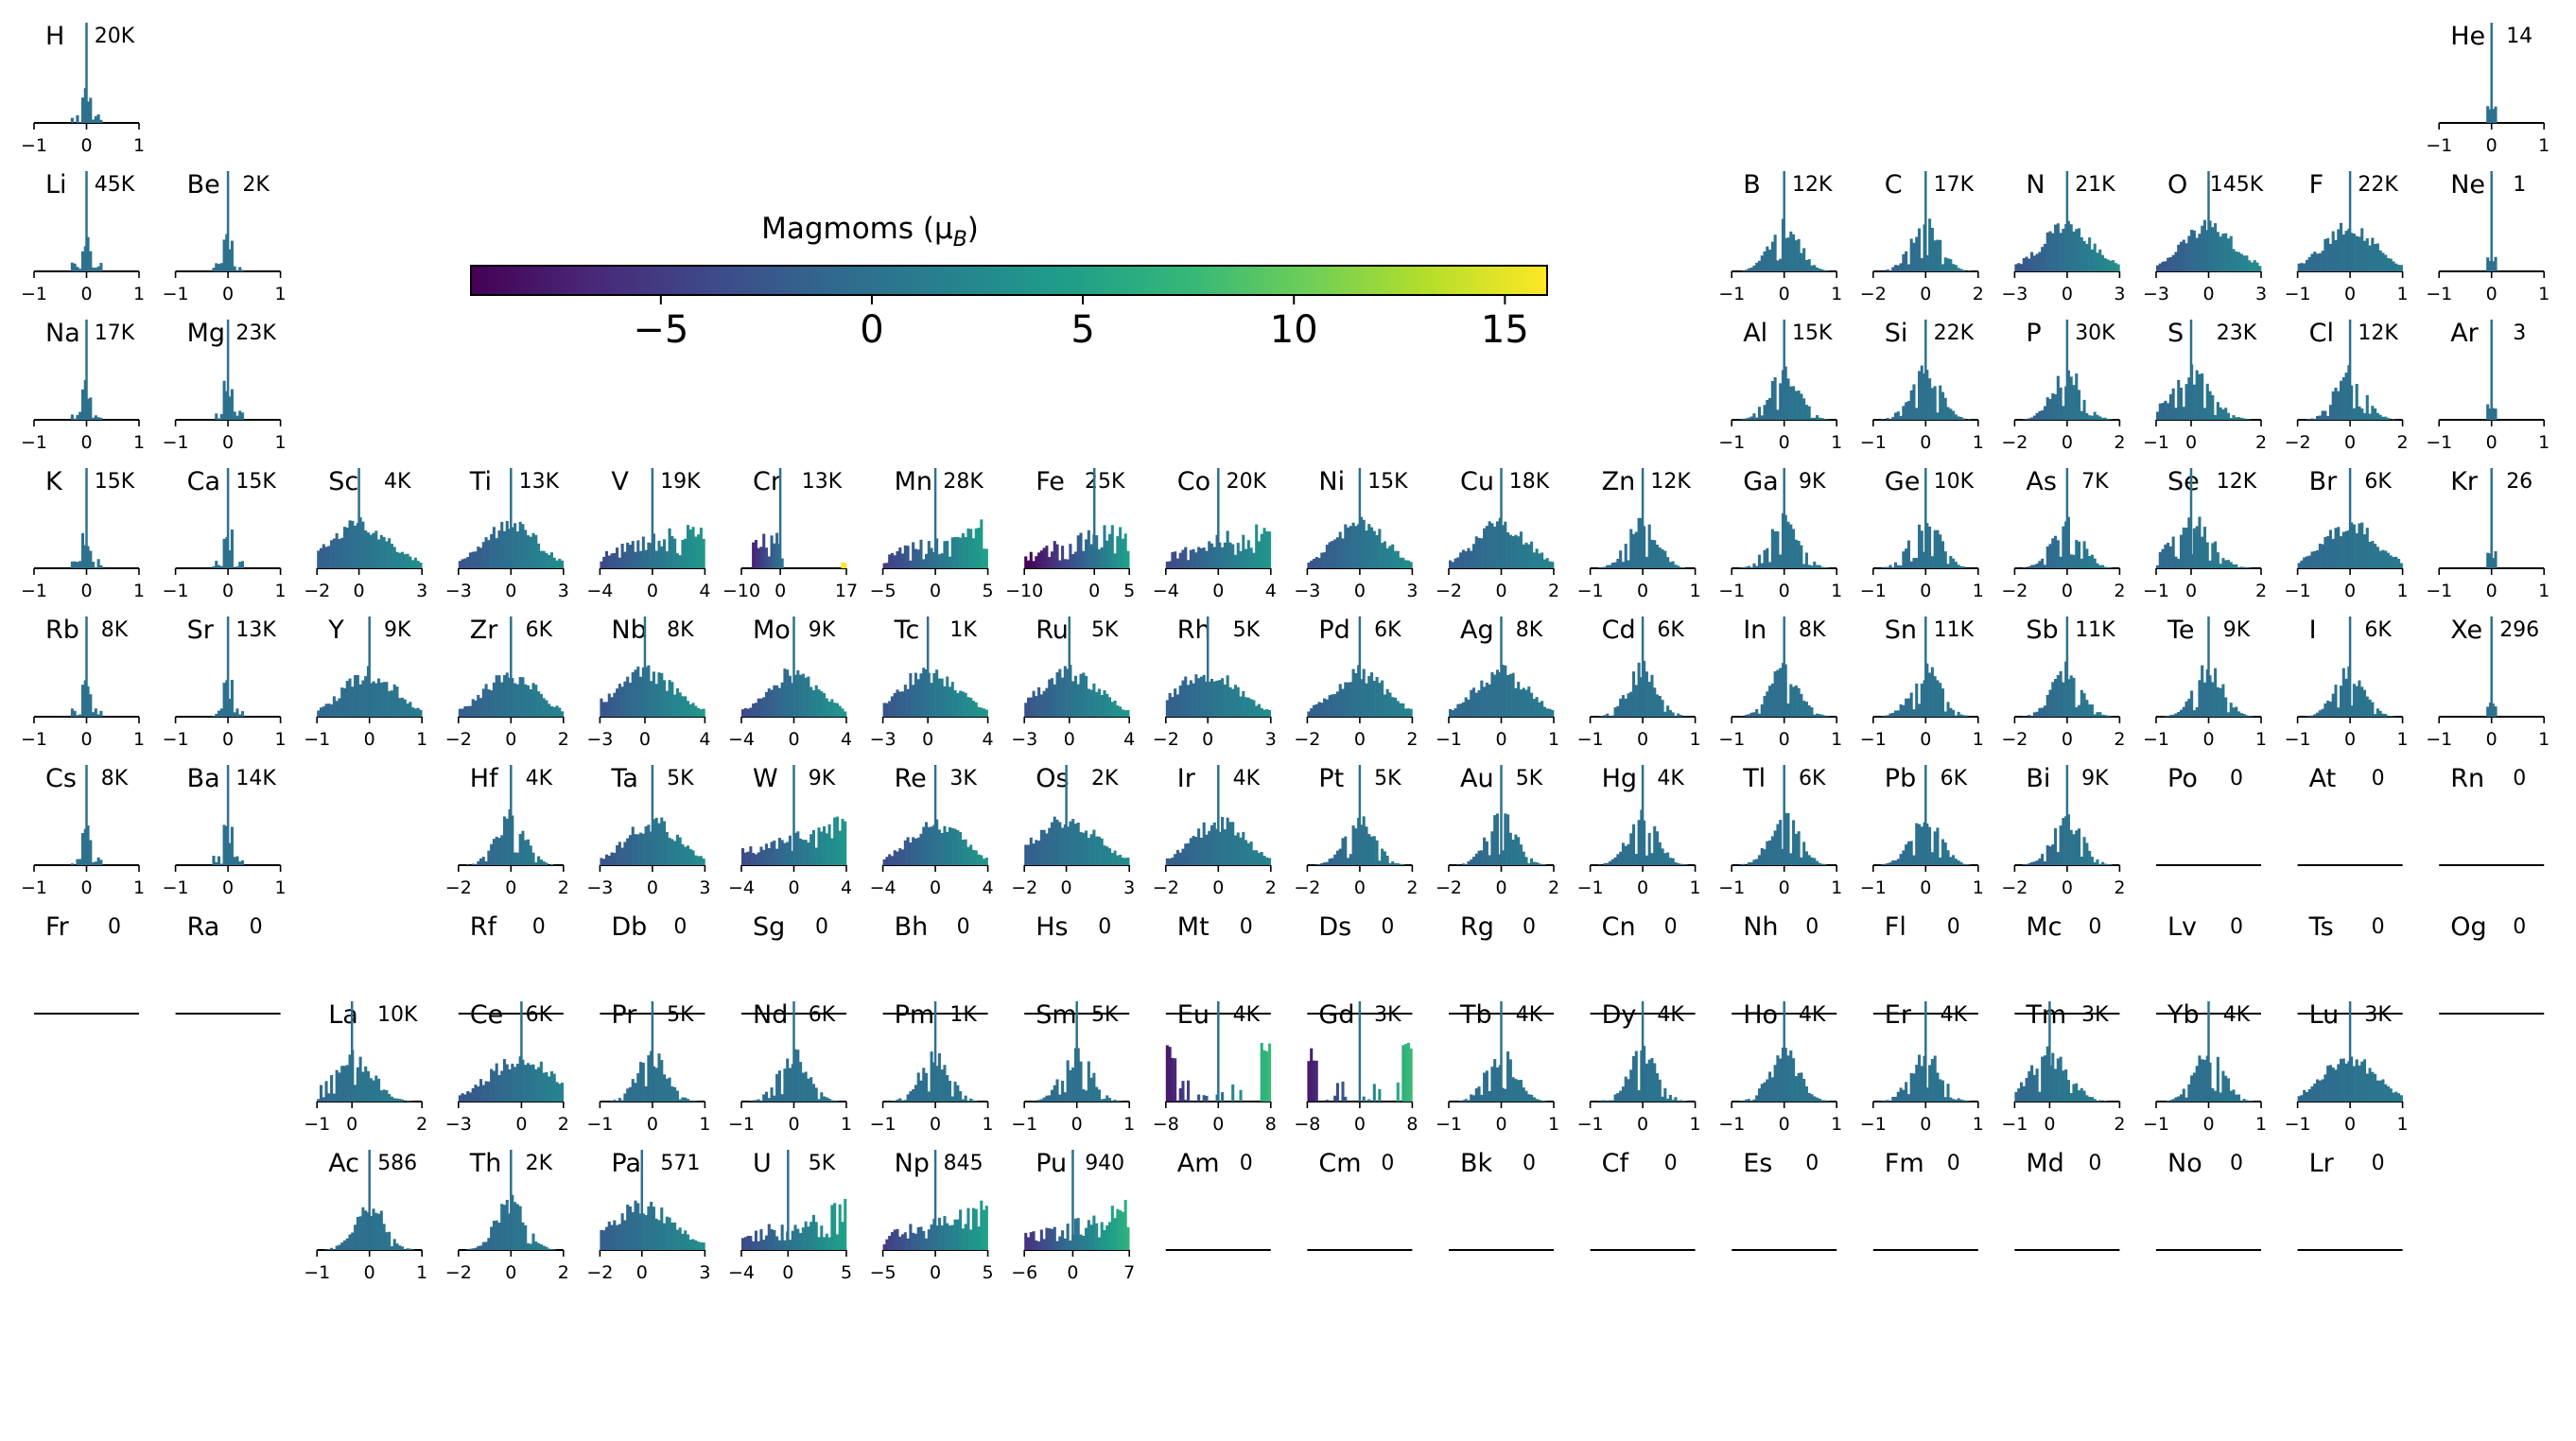 The image size is (2576, 1441). I want to click on element-count: 11K, so click(2095, 630).